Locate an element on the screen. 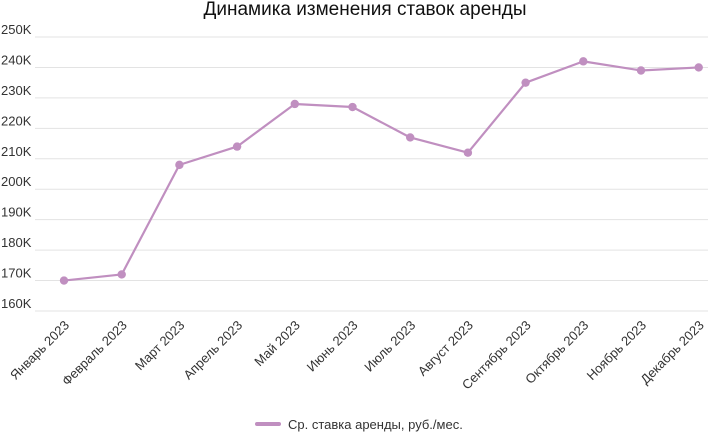  y-tick-label: 220K is located at coordinates (16, 120).